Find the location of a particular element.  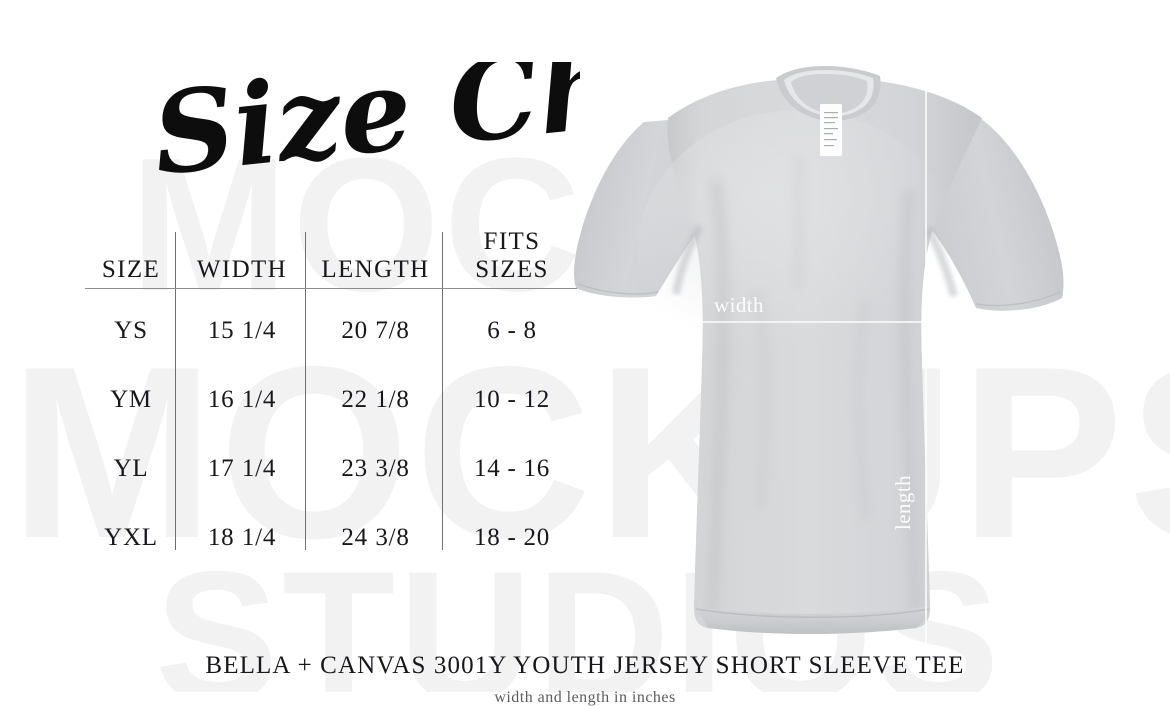

table-header-rule is located at coordinates (331, 288).